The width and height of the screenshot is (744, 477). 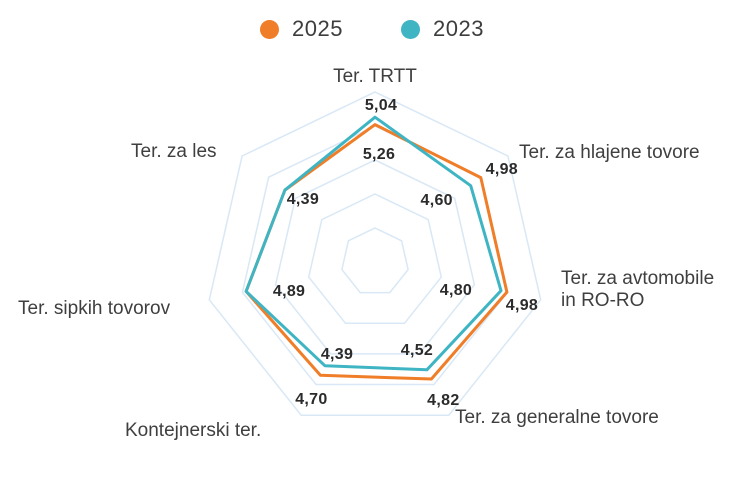 I want to click on legend-item-2023: 2023, so click(x=442, y=29).